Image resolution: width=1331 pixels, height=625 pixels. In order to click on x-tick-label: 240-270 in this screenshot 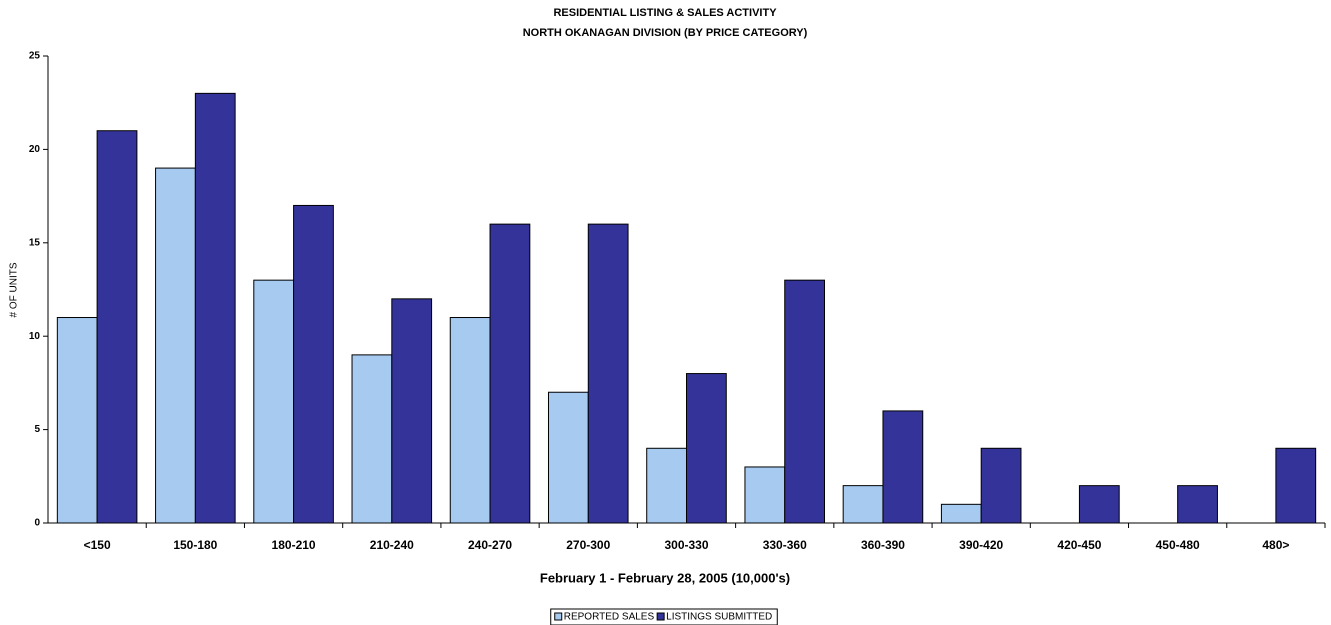, I will do `click(490, 545)`.